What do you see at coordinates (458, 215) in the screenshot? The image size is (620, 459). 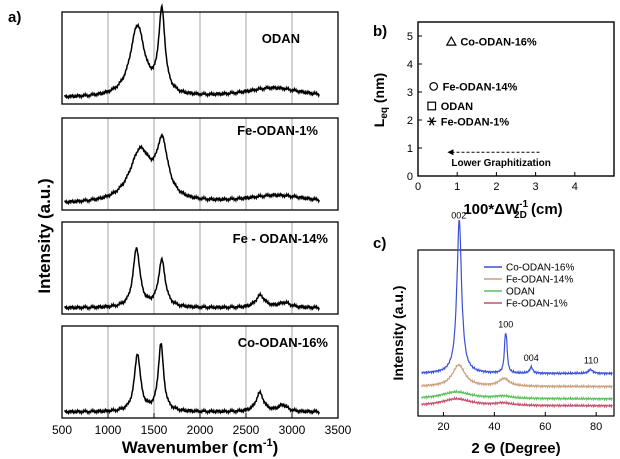 I see `peak-label-002: 002` at bounding box center [458, 215].